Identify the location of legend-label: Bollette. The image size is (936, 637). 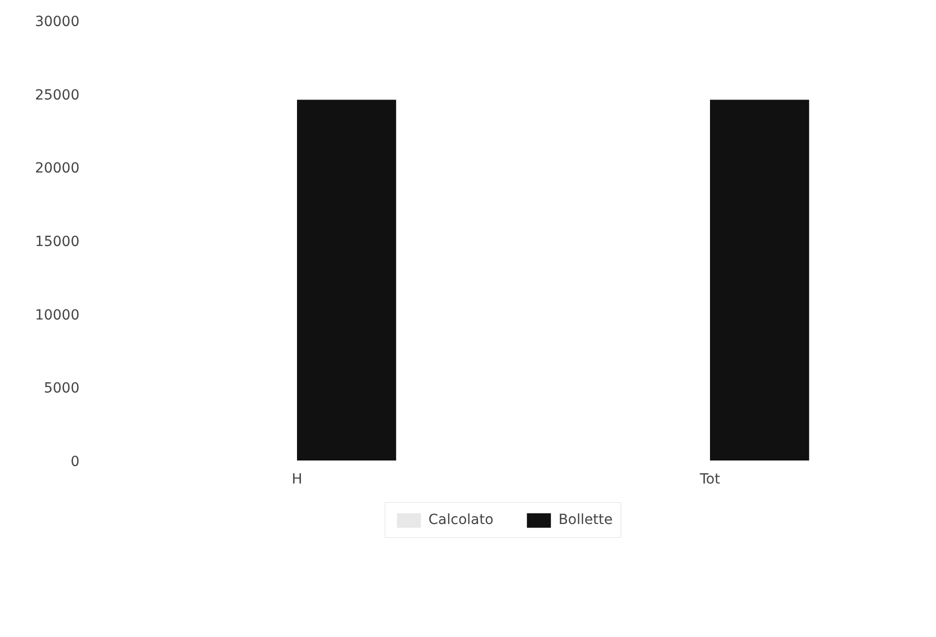
(585, 520).